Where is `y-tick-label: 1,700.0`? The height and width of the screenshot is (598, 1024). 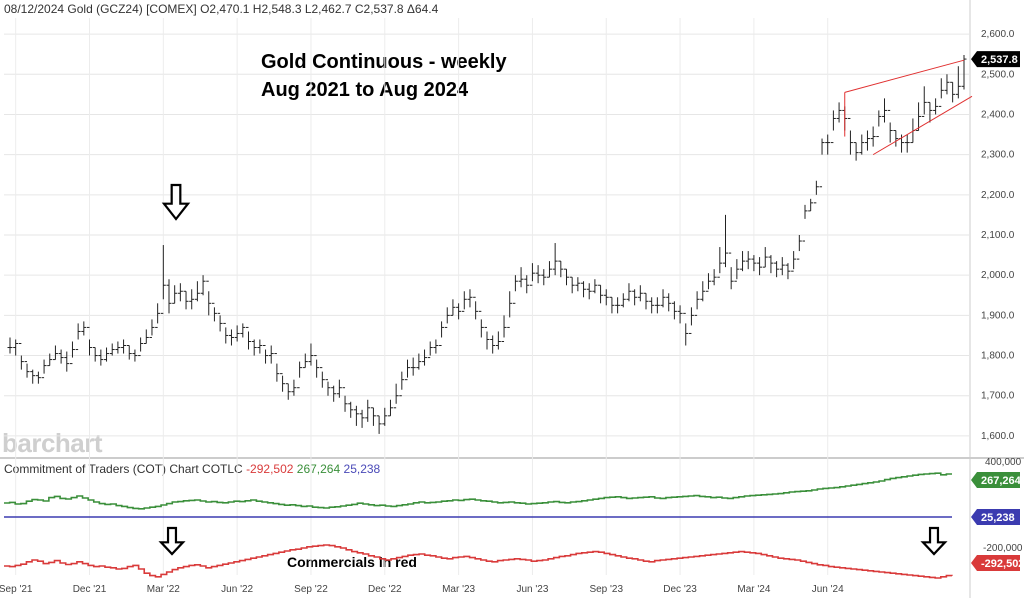
y-tick-label: 1,700.0 is located at coordinates (998, 396).